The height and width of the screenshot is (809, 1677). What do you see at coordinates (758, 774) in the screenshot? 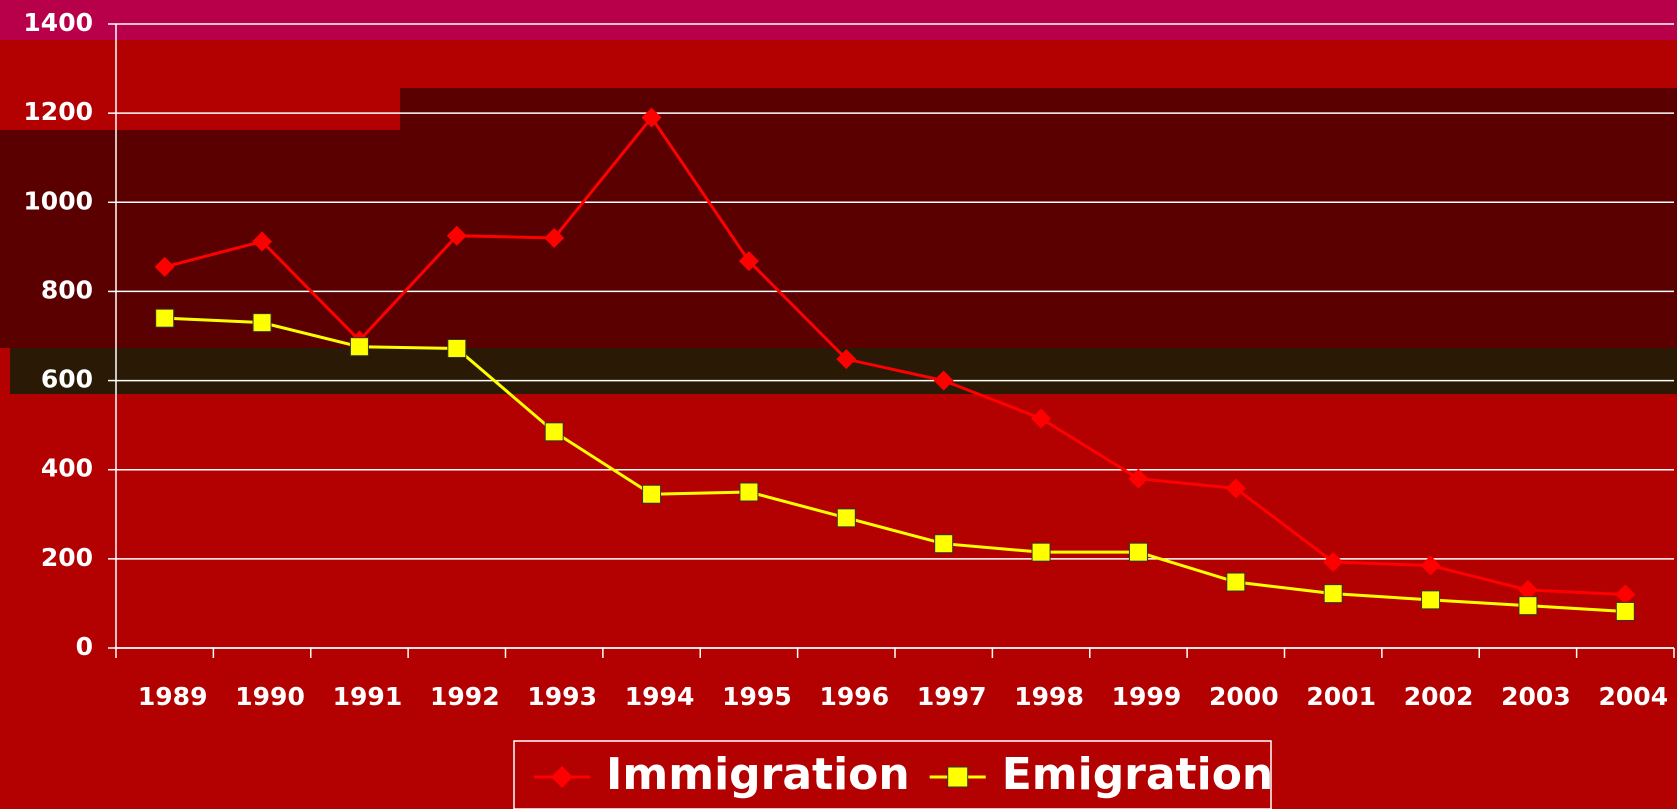
I see `legend-label: Immigration` at bounding box center [758, 774].